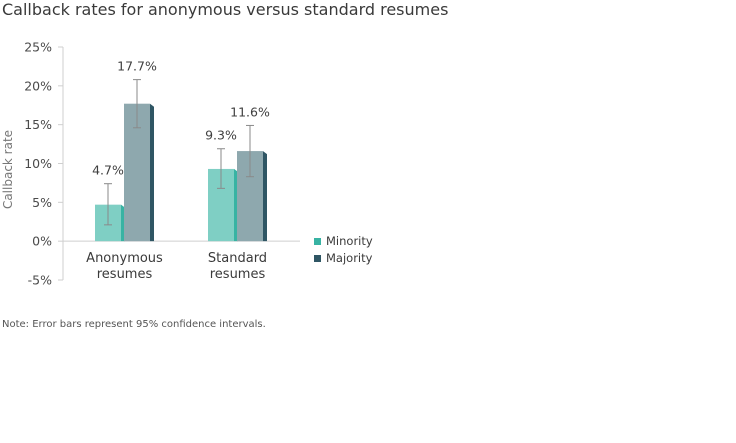  I want to click on y-tick-label: 15%, so click(38, 124).